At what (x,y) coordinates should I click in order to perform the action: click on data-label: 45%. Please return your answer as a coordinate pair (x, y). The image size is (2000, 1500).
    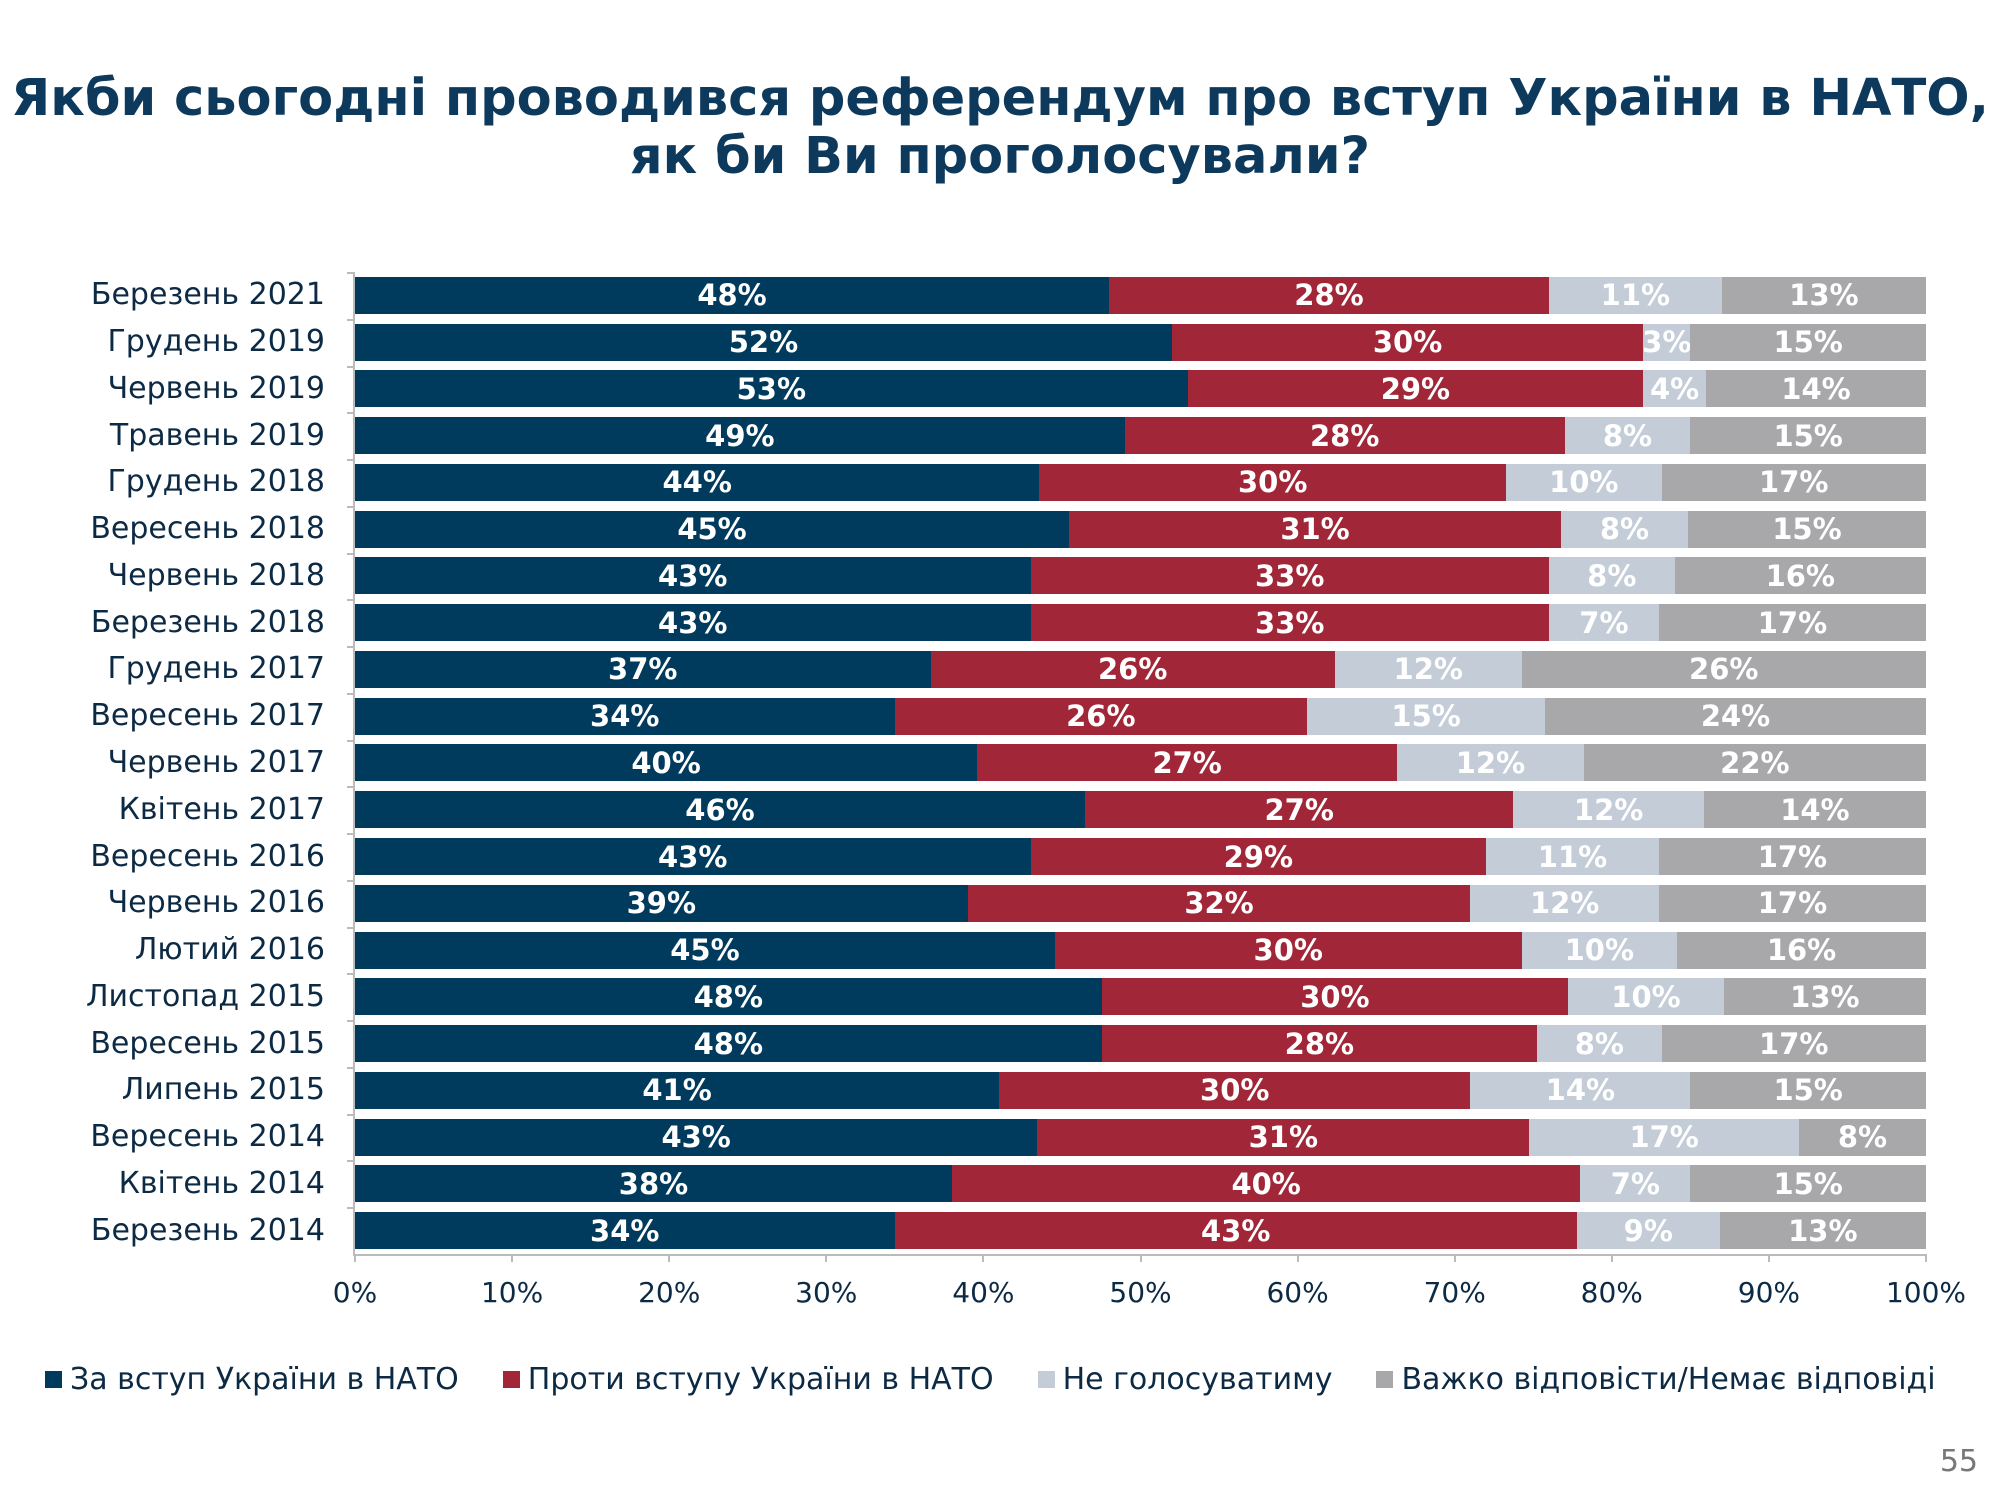
    Looking at the image, I should click on (705, 950).